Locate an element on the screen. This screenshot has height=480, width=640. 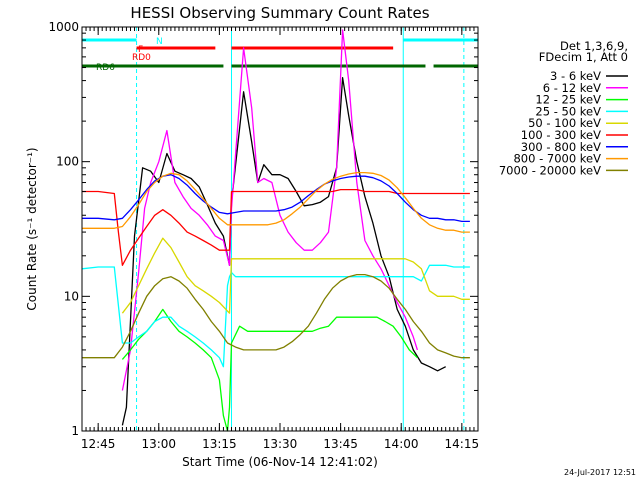
y-tick-label-10: 10 is located at coordinates (71, 296).